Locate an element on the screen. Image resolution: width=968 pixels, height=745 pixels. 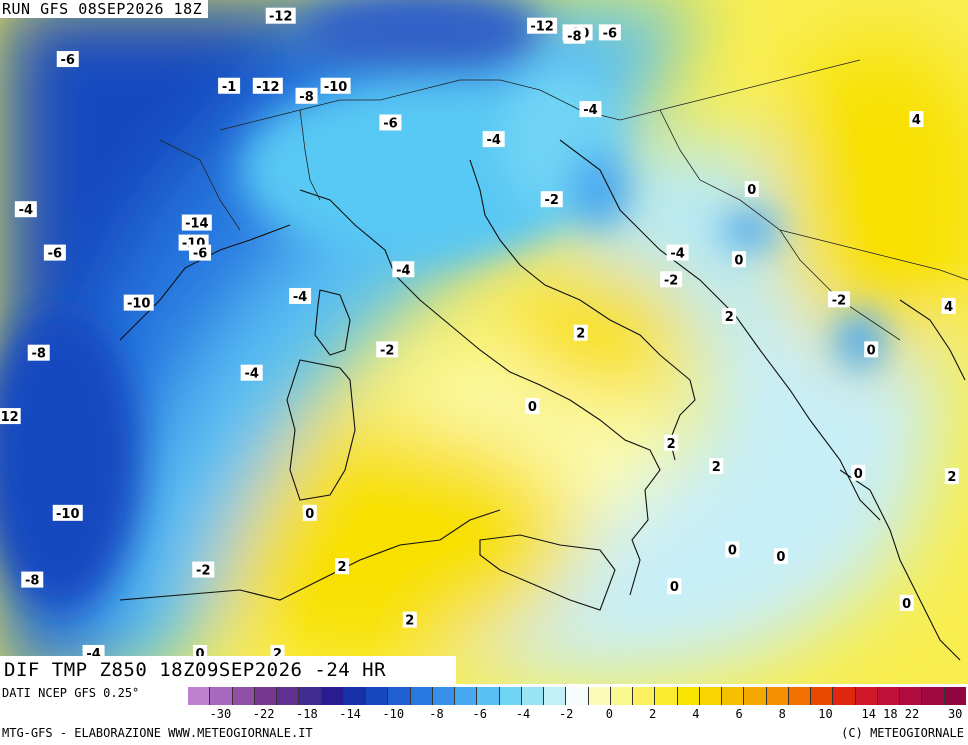
legend-tick-label: 4 is located at coordinates (696, 714).